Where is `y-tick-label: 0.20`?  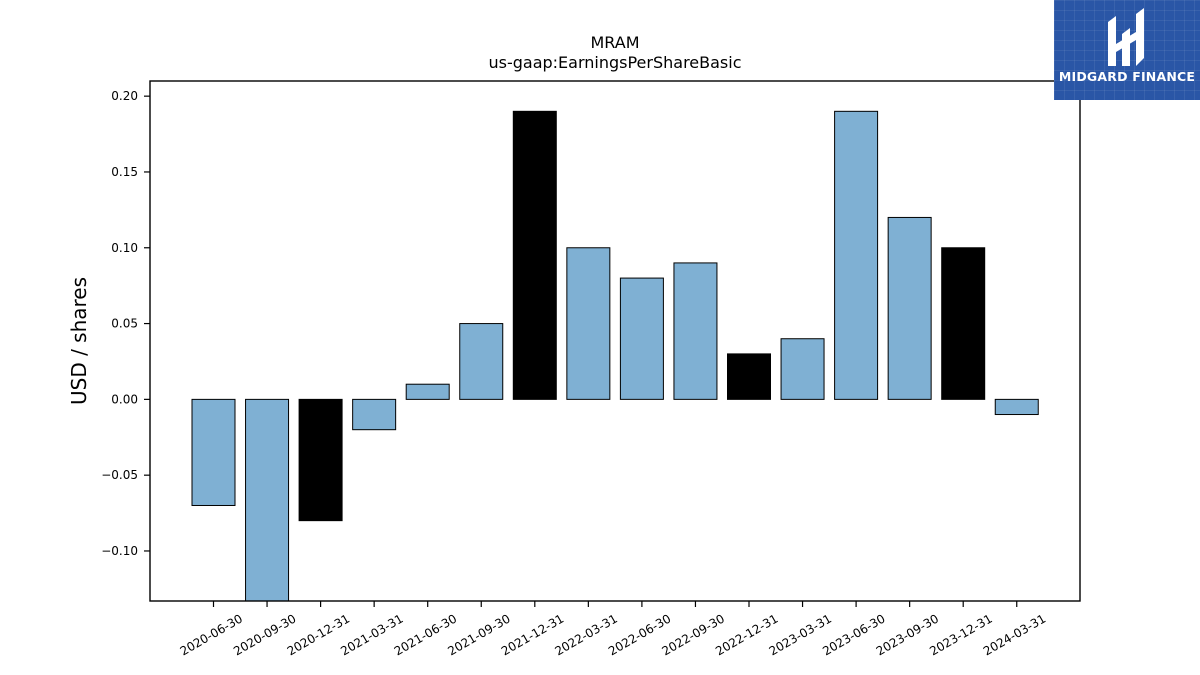
y-tick-label: 0.20 is located at coordinates (124, 96).